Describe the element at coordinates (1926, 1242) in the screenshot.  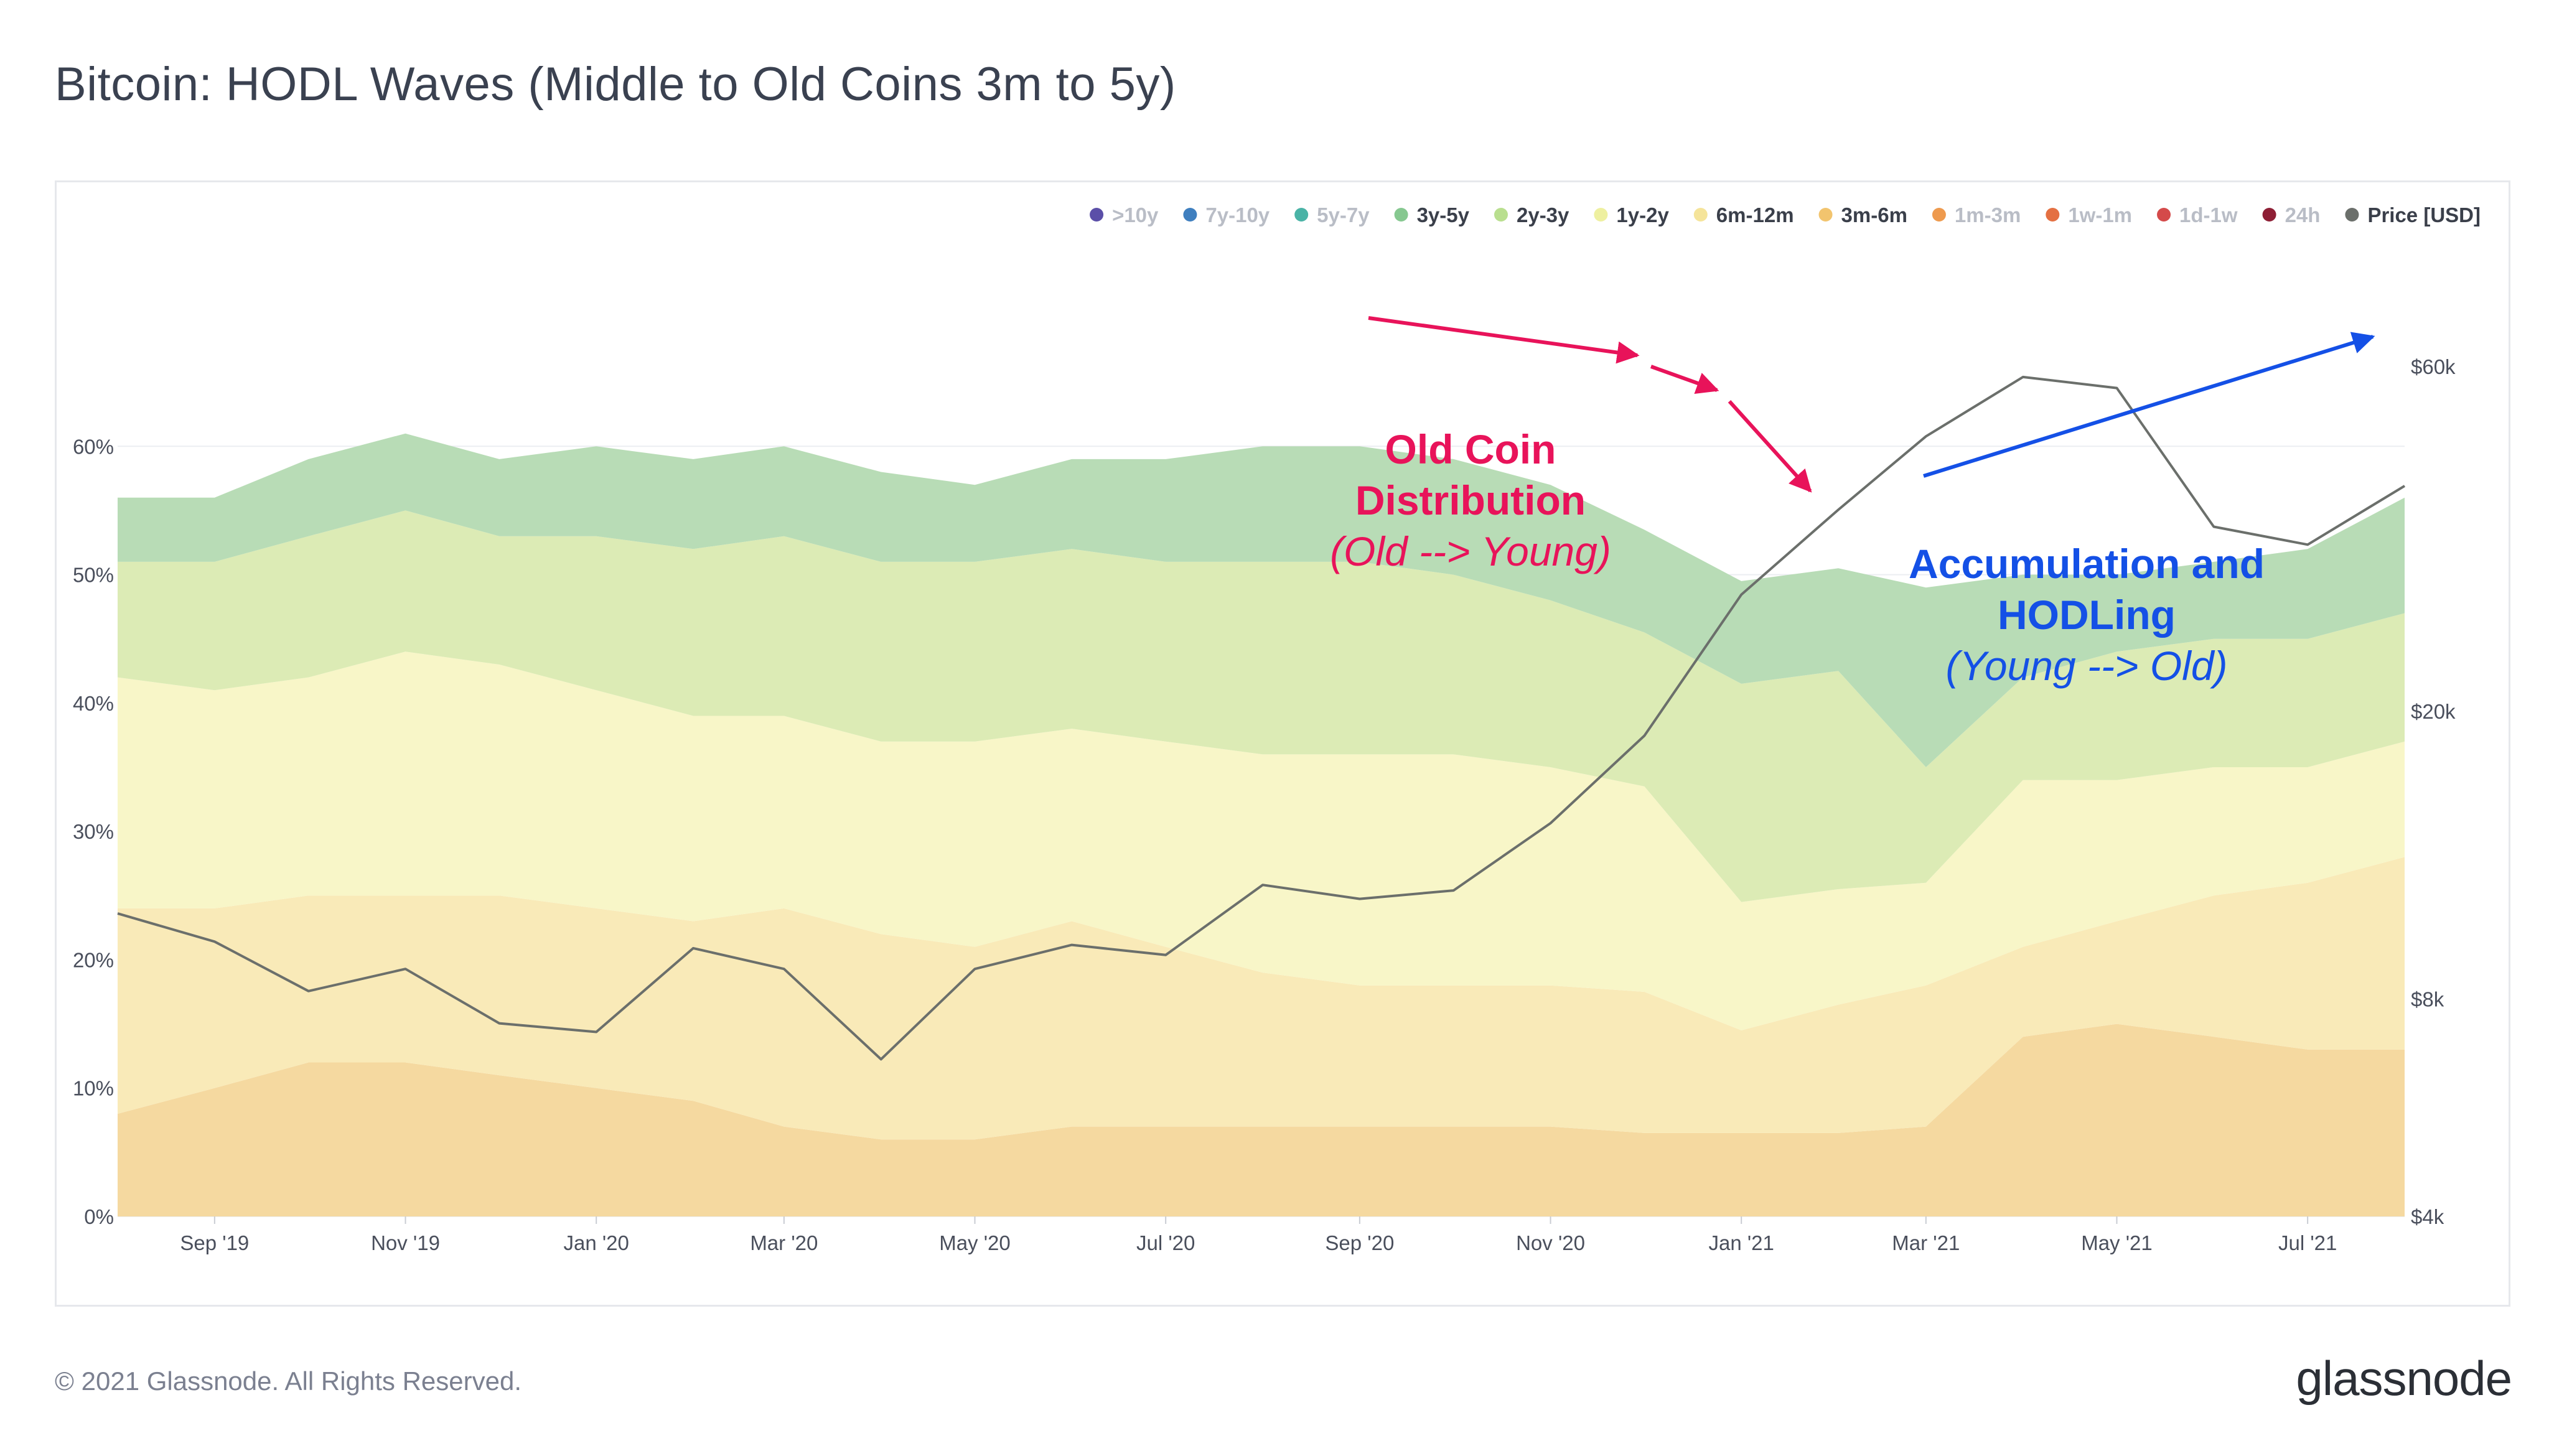
I see `x-tick-label: Mar '21` at that location.